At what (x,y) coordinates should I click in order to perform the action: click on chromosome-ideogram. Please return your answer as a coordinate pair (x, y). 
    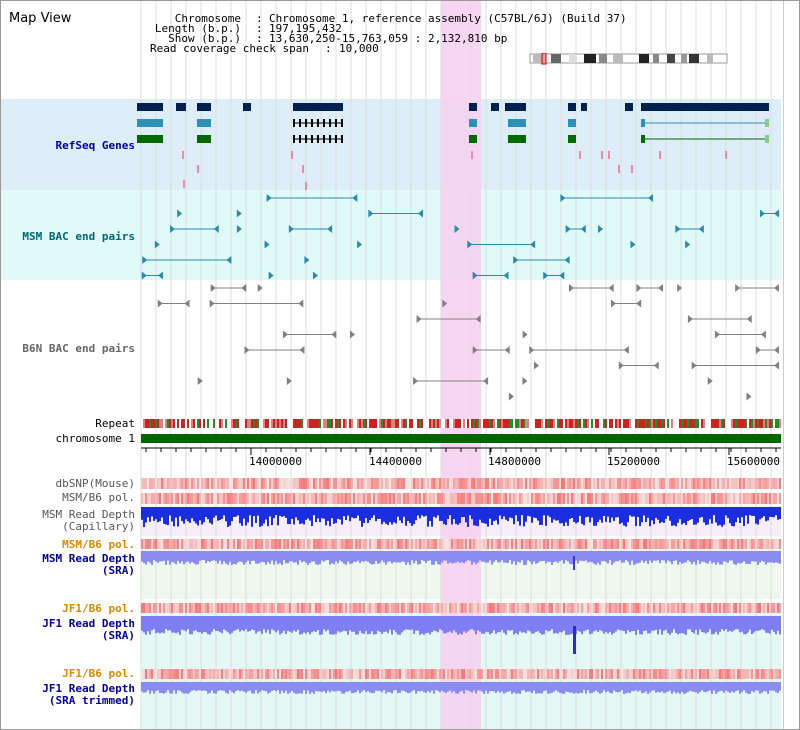
    Looking at the image, I should click on (629, 59).